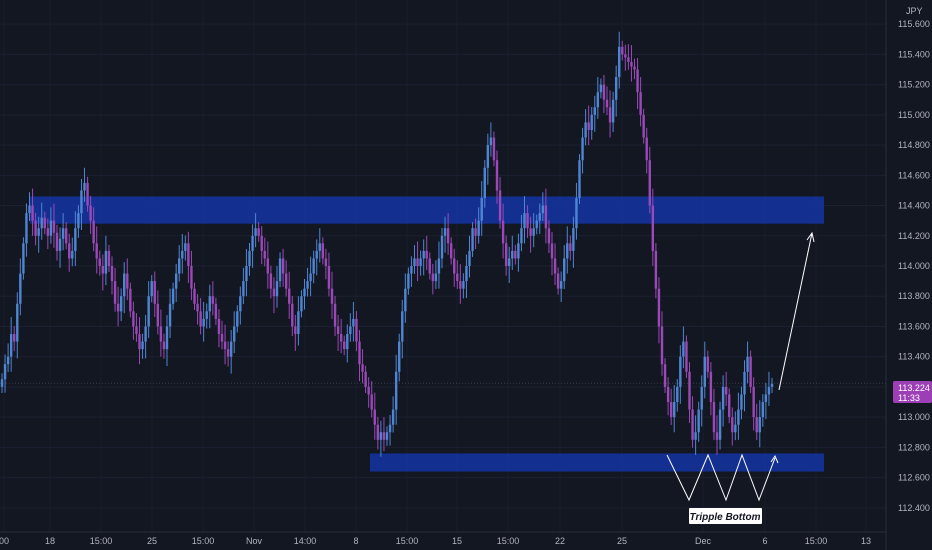 The image size is (932, 550). I want to click on current-price-badge: 113.224 11:33, so click(912, 392).